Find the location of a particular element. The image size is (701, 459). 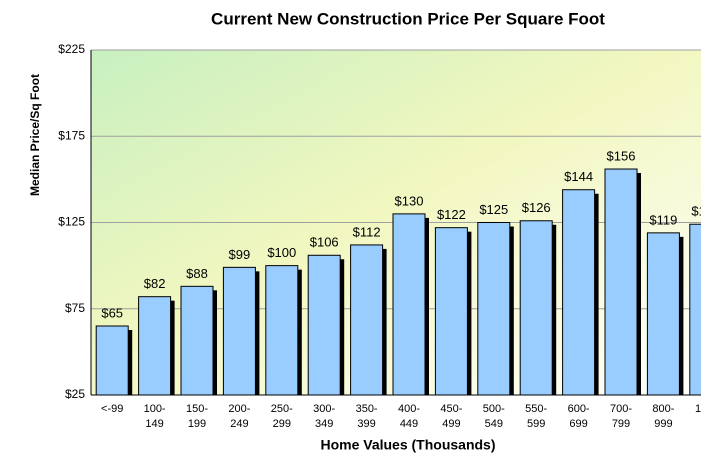

x-tick-label: 250- is located at coordinates (282, 409).